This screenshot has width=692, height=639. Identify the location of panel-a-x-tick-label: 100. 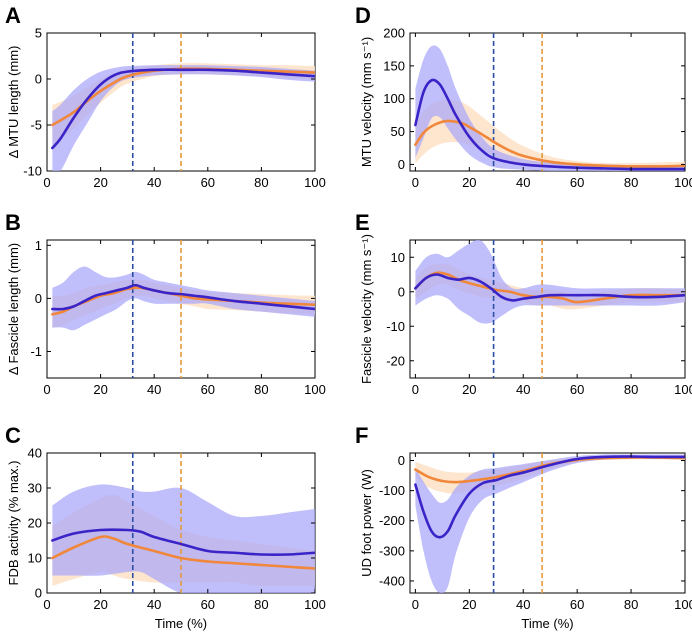
(315, 182).